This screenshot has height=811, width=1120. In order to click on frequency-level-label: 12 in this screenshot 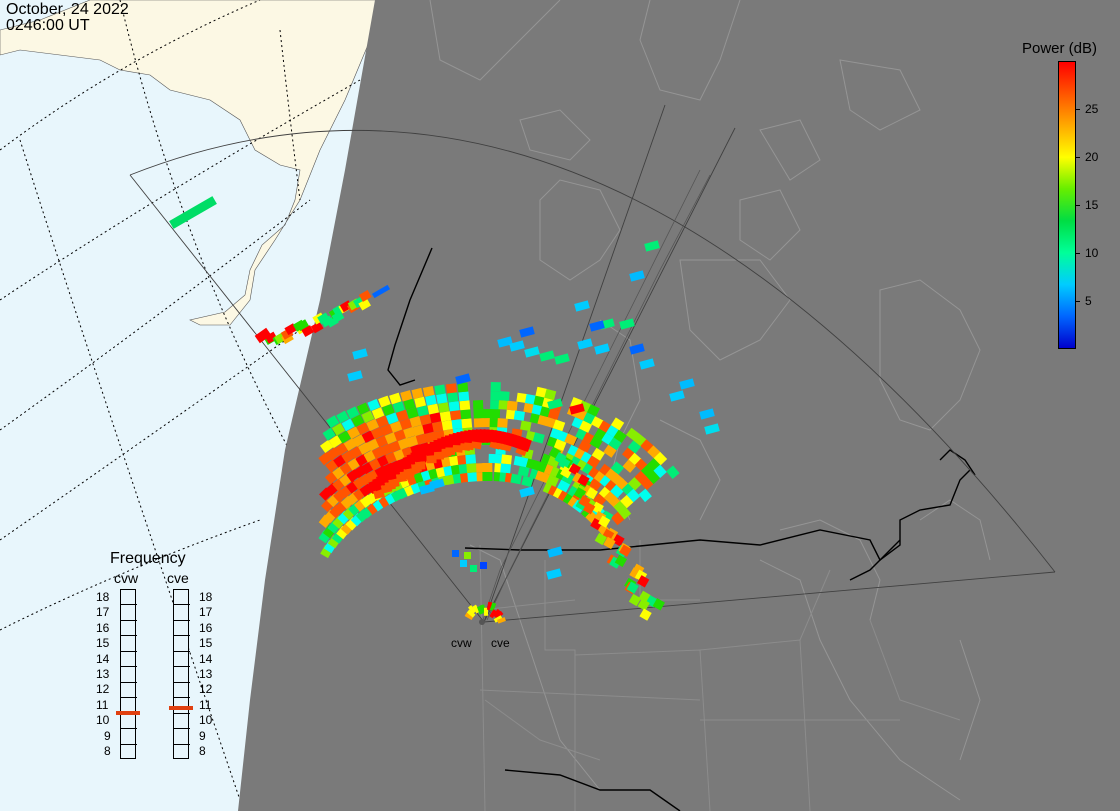, I will do `click(103, 689)`.